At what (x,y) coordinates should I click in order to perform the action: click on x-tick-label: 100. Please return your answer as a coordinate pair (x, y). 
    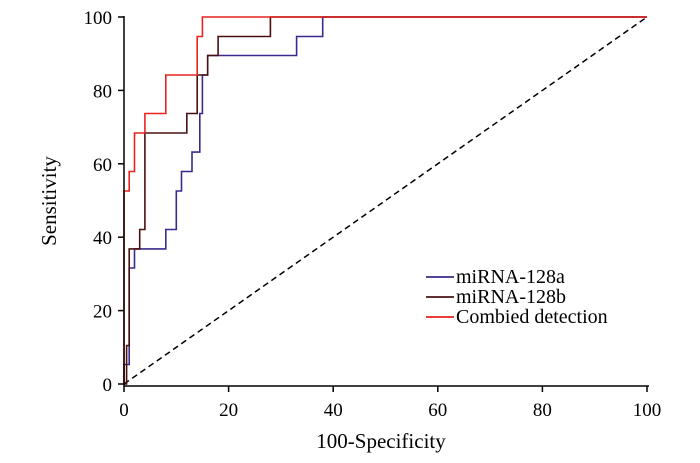
    Looking at the image, I should click on (647, 410).